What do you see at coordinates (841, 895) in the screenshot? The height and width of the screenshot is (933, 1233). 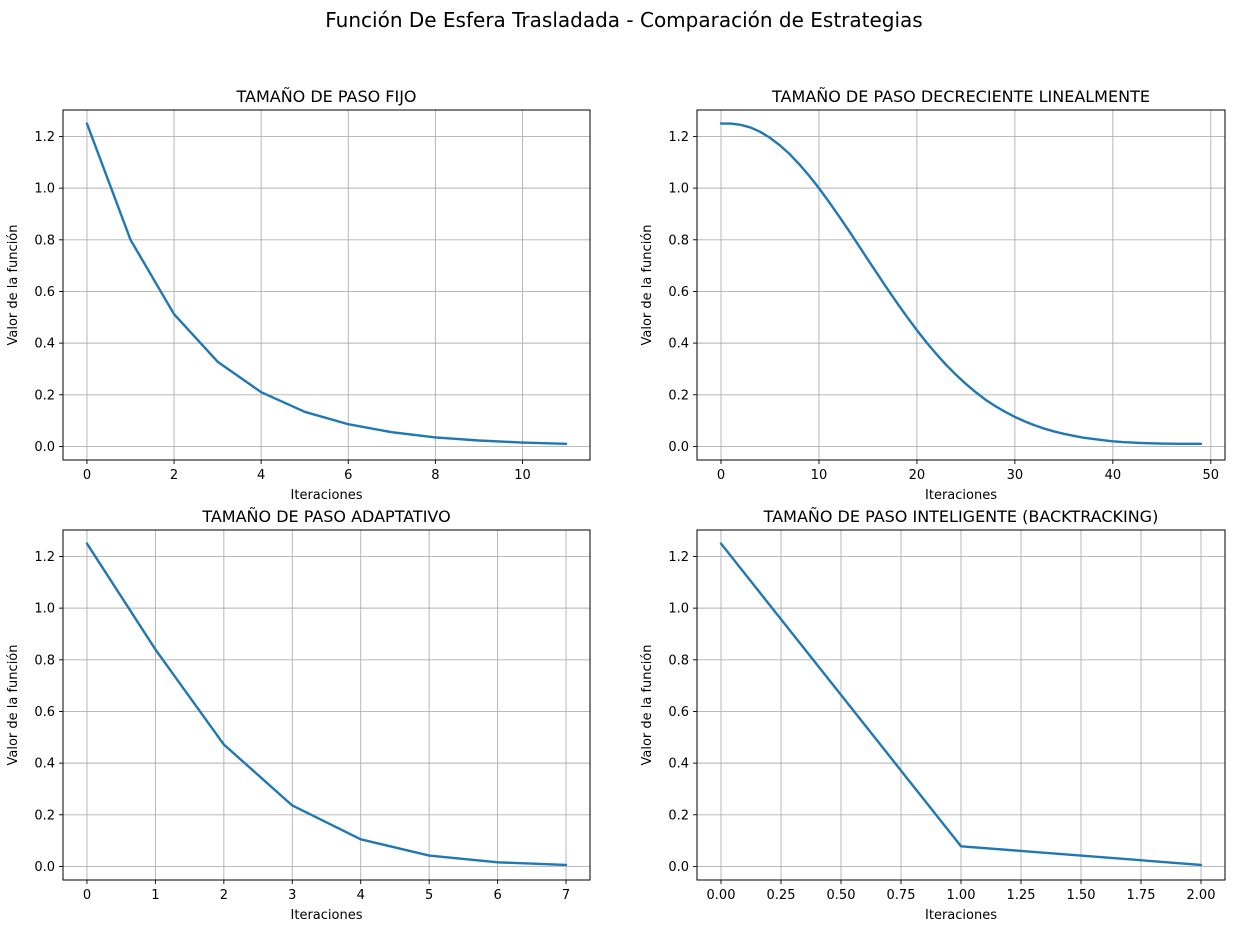 I see `x-tick-label: 0.50` at bounding box center [841, 895].